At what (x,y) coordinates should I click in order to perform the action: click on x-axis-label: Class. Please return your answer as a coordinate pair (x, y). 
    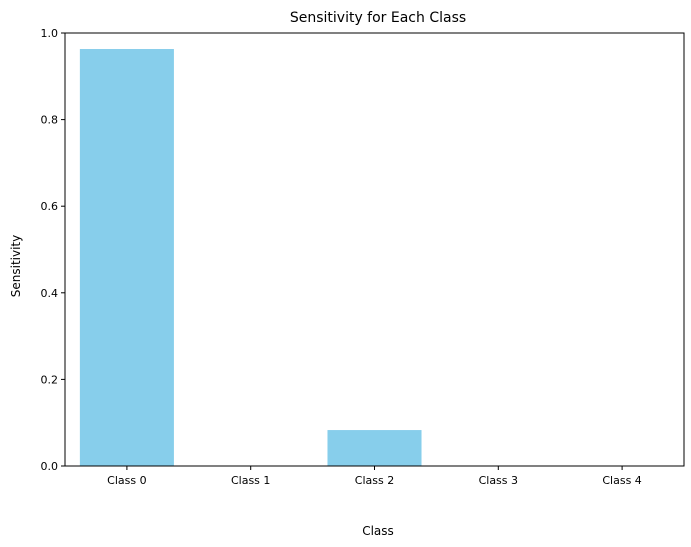
    Looking at the image, I should click on (378, 531).